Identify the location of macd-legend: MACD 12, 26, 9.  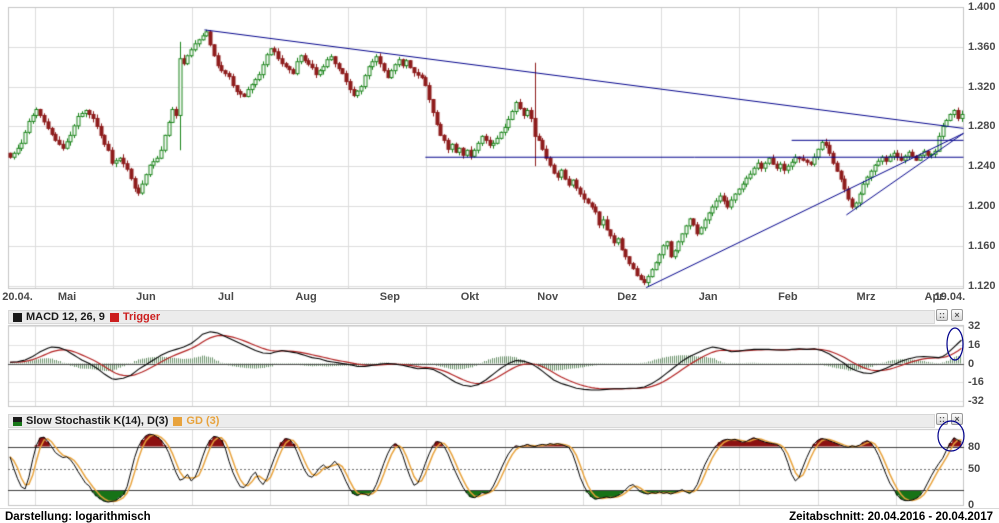
(59, 317).